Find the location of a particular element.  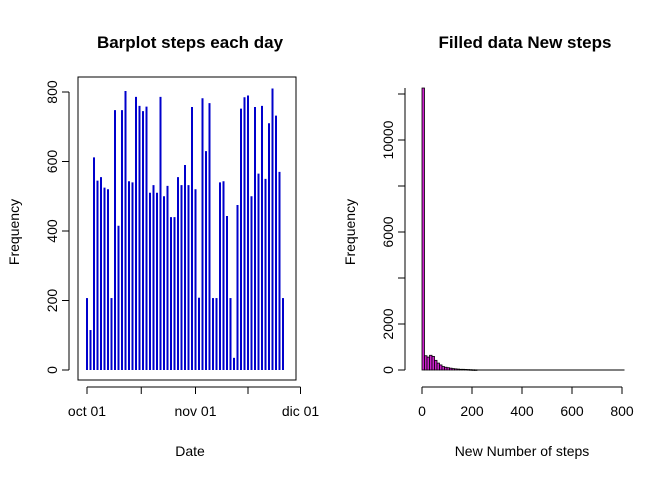

barplot-y-tick-label: 600 is located at coordinates (52, 162).